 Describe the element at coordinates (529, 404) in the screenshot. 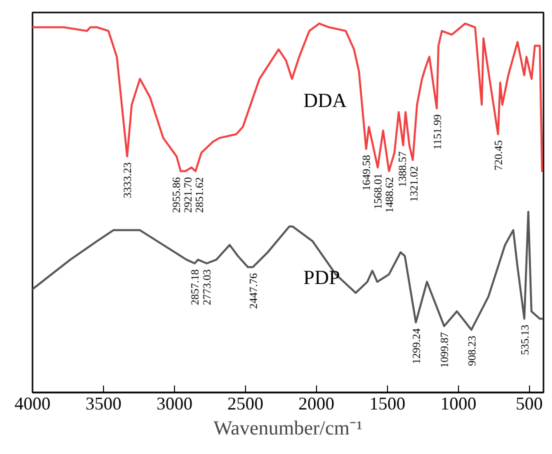

I see `x-tick-label: 500` at that location.